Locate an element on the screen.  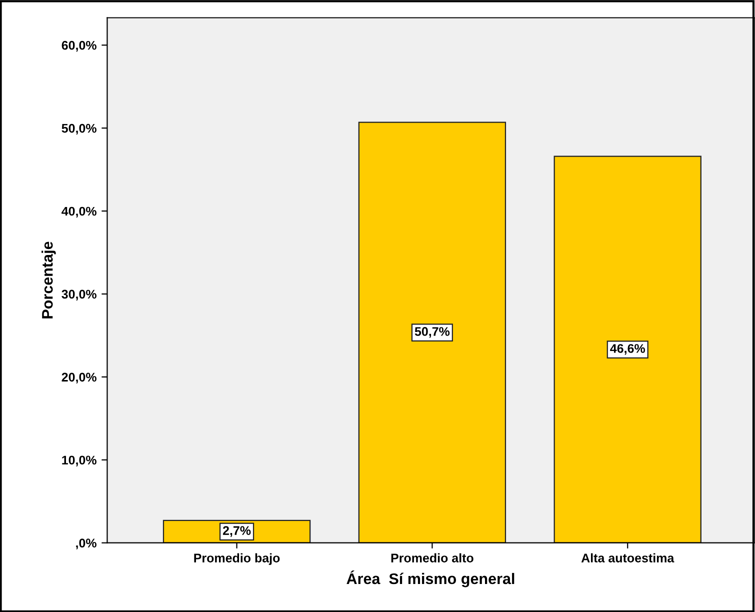
y-tick-label: 50,0% is located at coordinates (79, 129).